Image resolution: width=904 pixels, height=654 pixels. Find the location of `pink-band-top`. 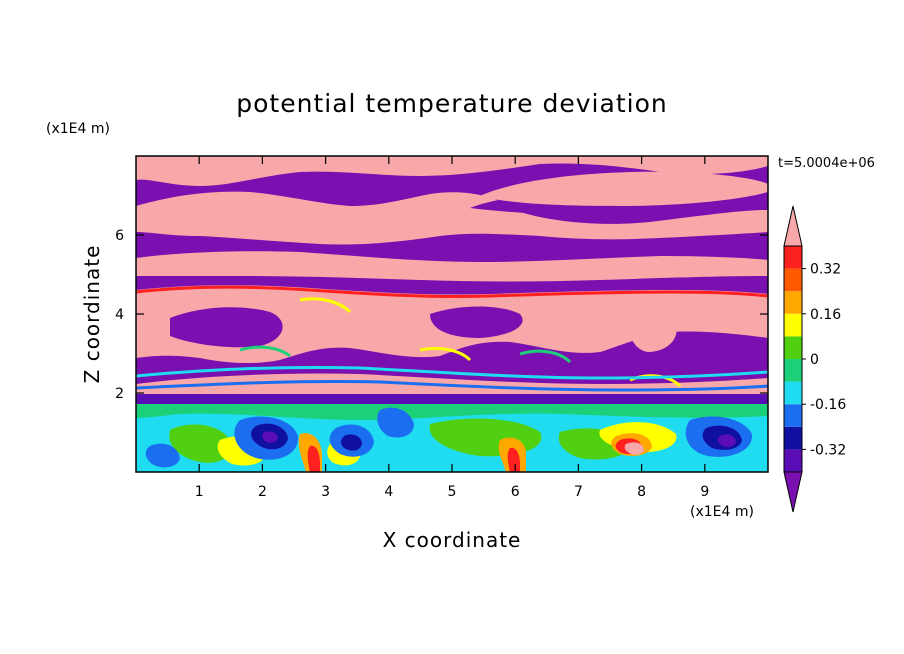

pink-band-top is located at coordinates (452, 171).